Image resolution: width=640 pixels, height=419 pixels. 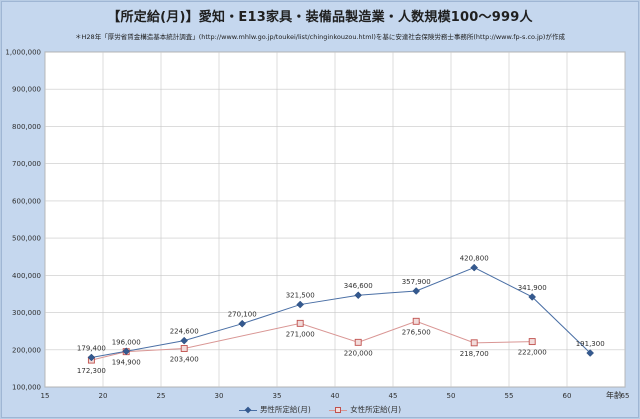 What do you see at coordinates (26, 388) in the screenshot?
I see `y-tick-label: 100,000` at bounding box center [26, 388].